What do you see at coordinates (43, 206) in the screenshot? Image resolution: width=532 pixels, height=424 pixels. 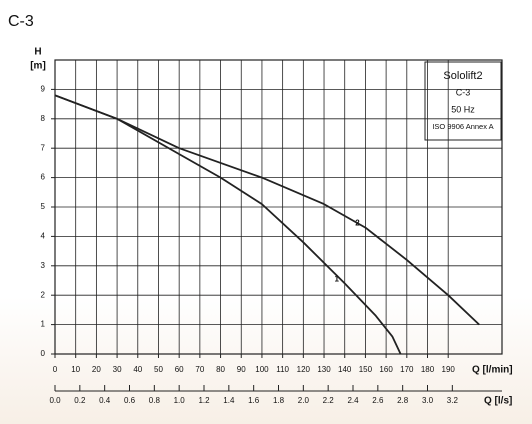 I see `y-tick-label: 5` at bounding box center [43, 206].